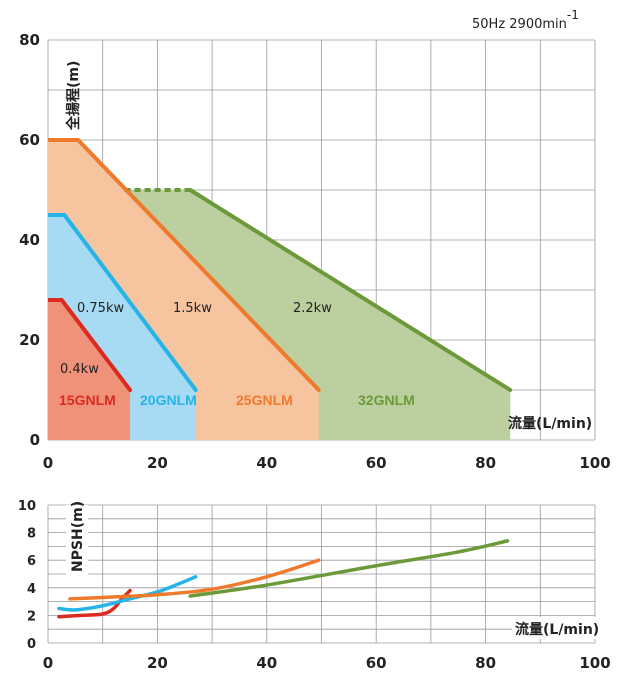 The width and height of the screenshot is (636, 675). I want to click on npsh-y-tick: 10, so click(27, 506).